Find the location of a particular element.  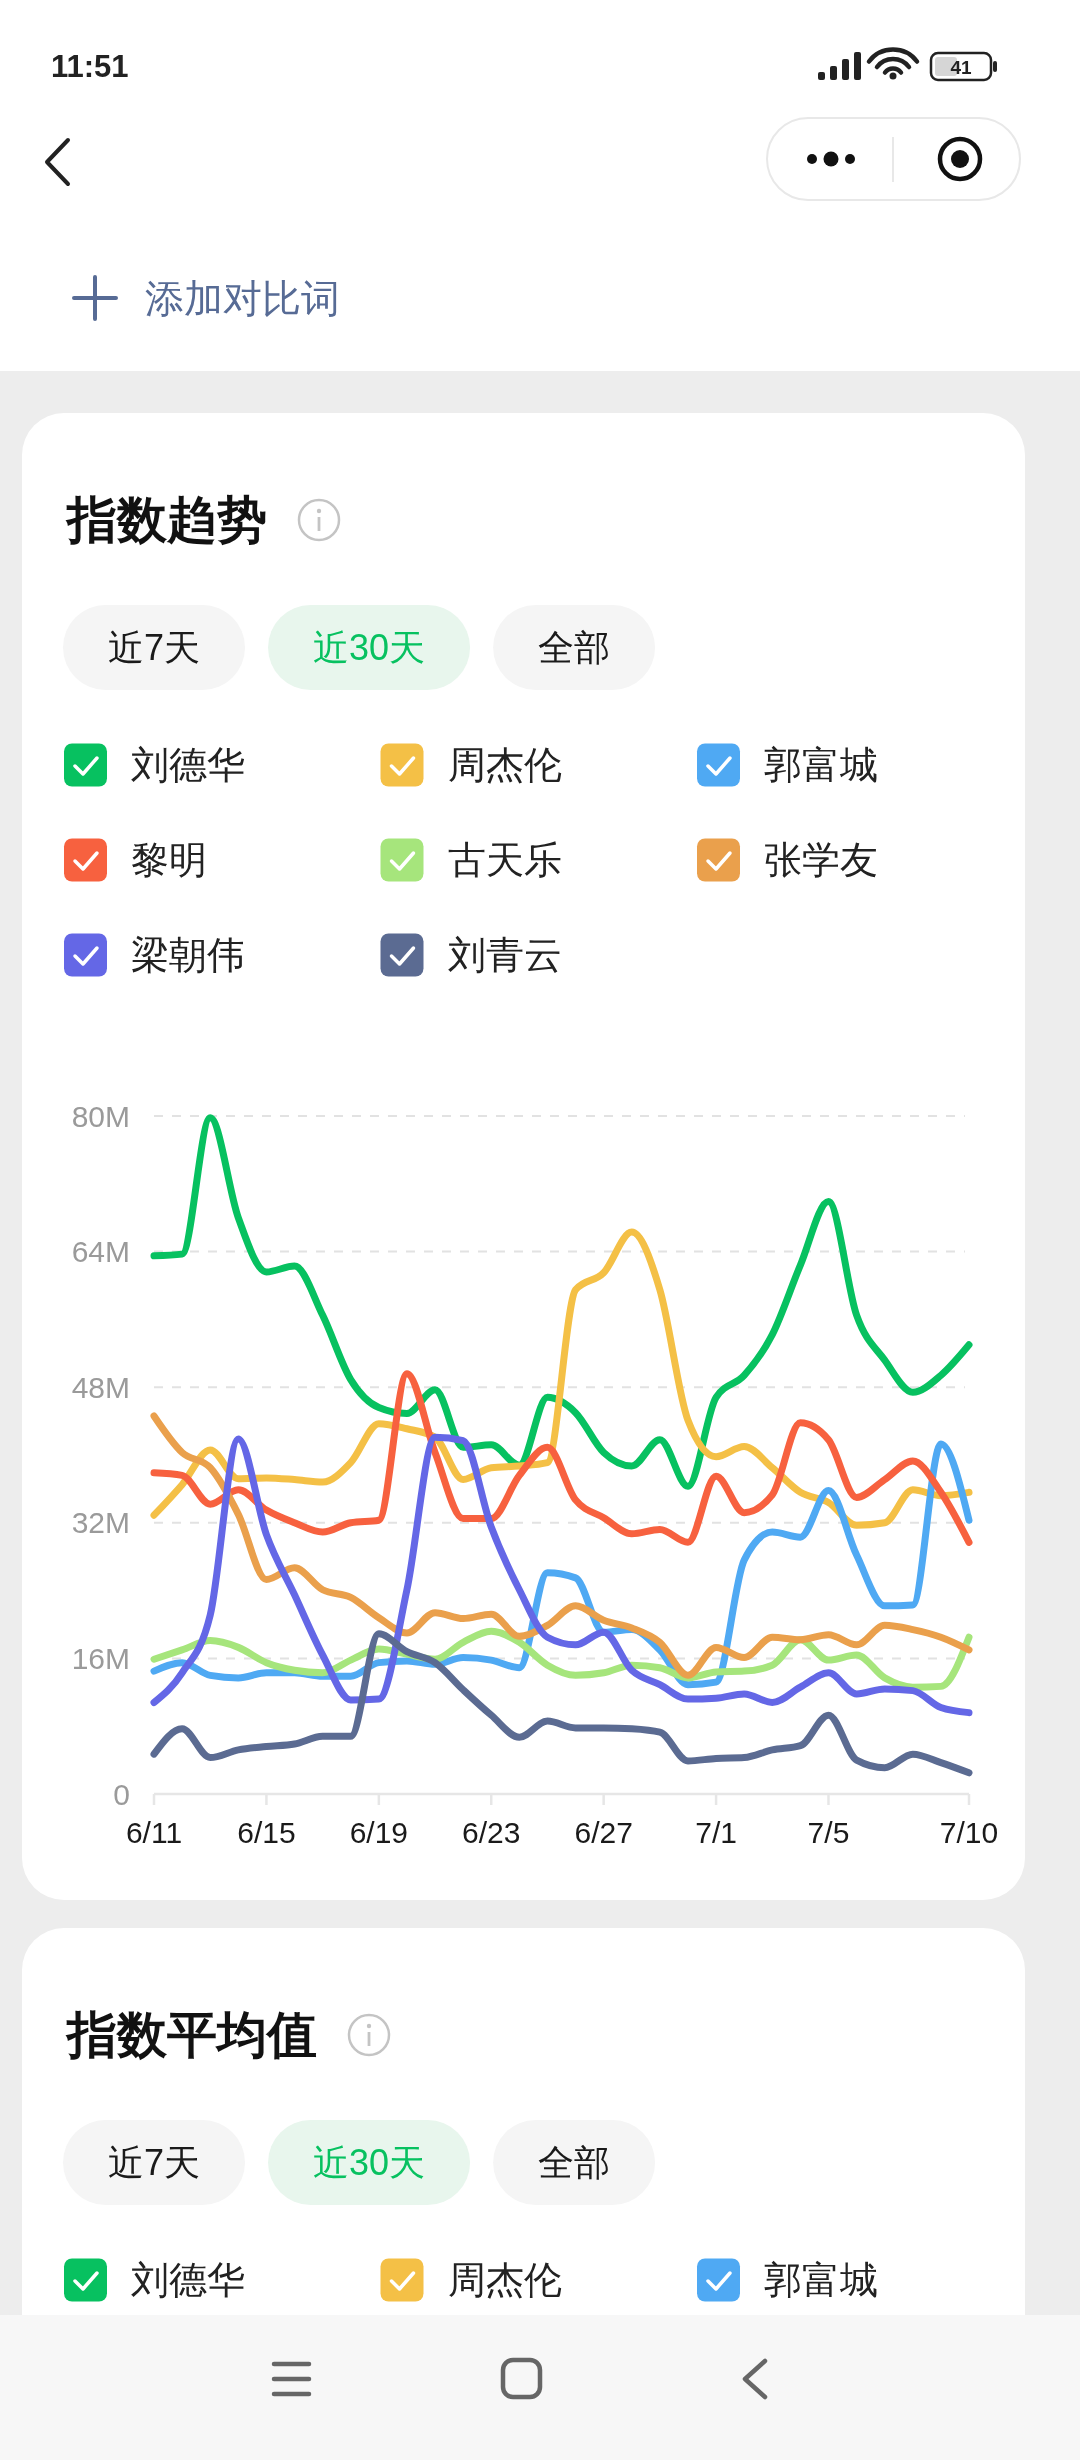

x-tick-label: 6/11 is located at coordinates (154, 1832).